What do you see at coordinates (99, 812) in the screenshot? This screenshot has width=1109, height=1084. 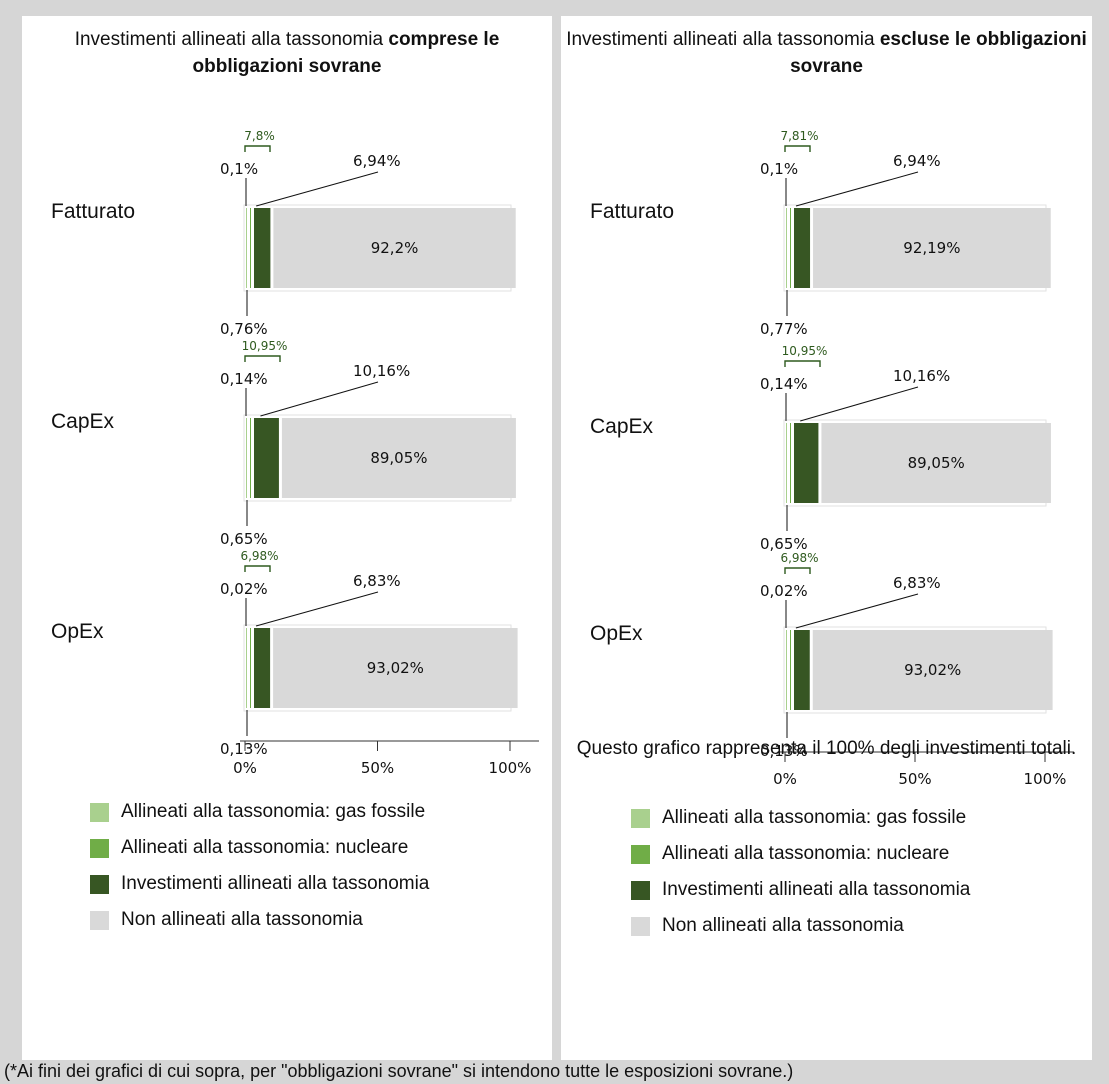 I see `legend-swatch-gas` at bounding box center [99, 812].